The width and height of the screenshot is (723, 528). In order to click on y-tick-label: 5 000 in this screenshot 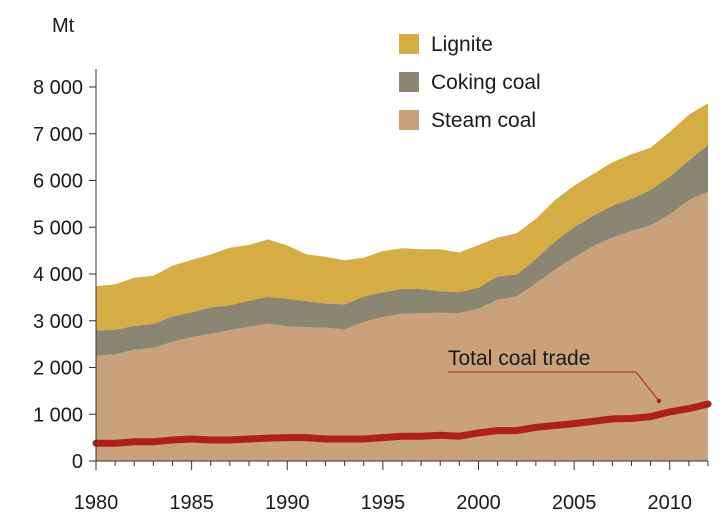, I will do `click(58, 228)`.